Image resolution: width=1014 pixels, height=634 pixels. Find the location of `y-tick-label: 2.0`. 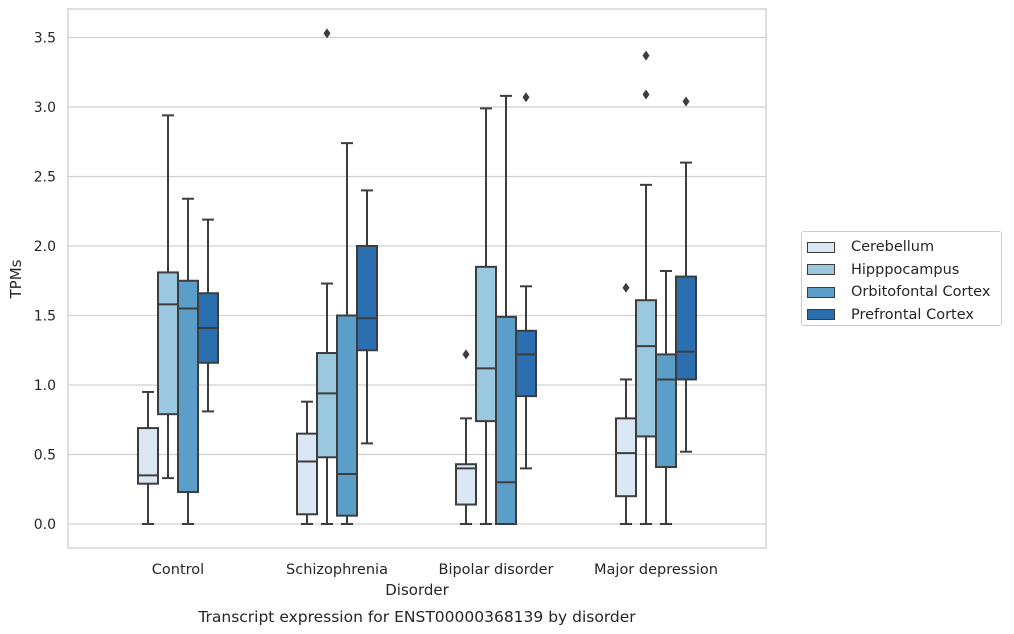

y-tick-label: 2.0 is located at coordinates (45, 247).